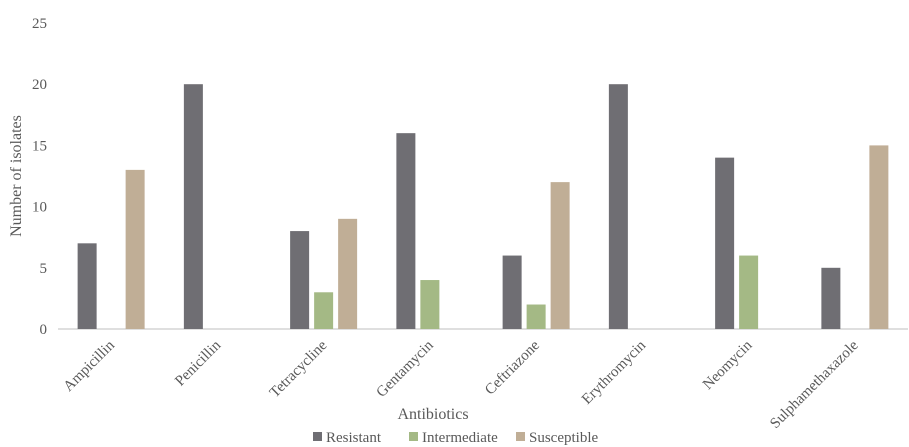 The width and height of the screenshot is (909, 447). What do you see at coordinates (563, 438) in the screenshot?
I see `legend-label-susceptible: Susceptible` at bounding box center [563, 438].